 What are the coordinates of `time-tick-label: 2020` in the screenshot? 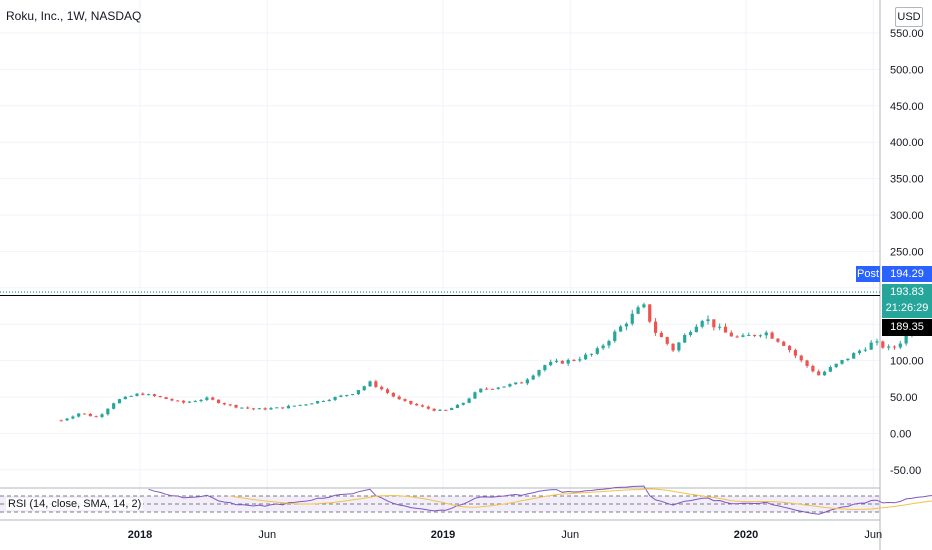 It's located at (746, 535).